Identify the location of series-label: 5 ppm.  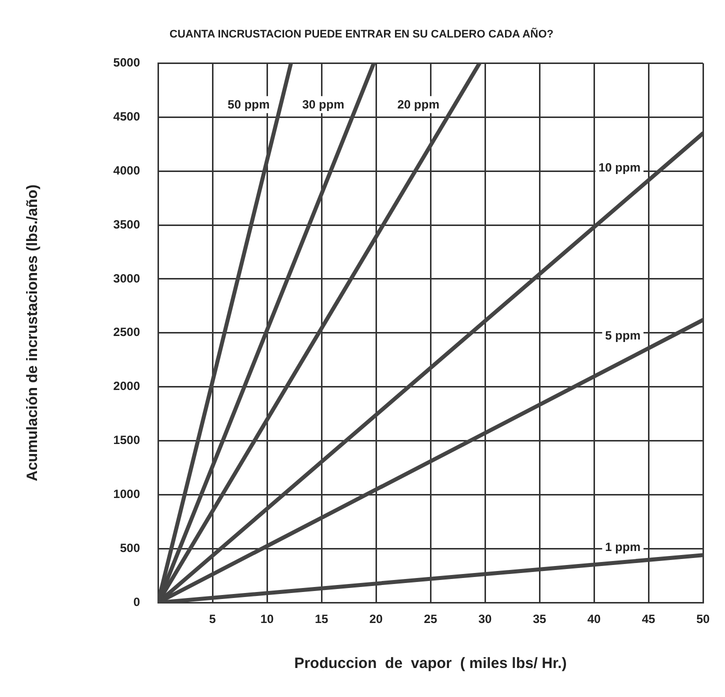
(622, 335).